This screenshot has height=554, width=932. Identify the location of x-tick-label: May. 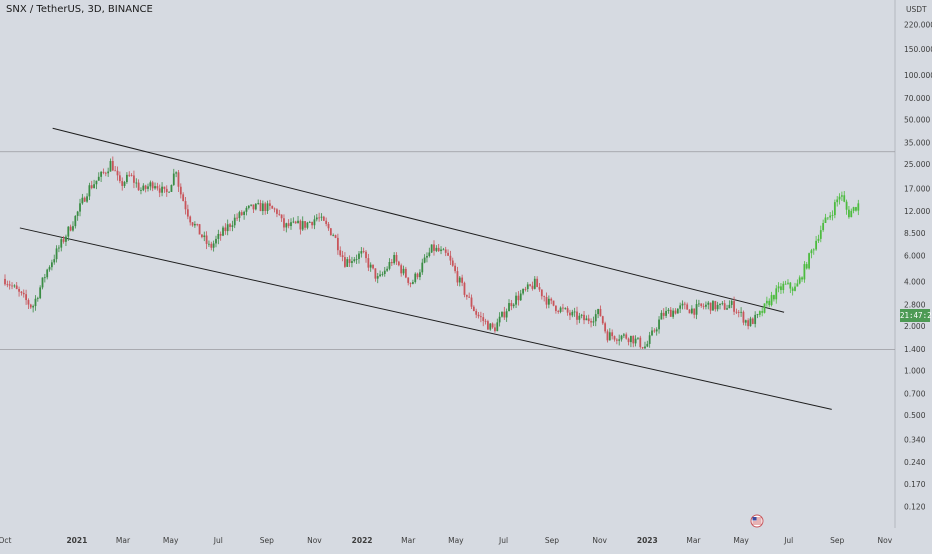
(741, 540).